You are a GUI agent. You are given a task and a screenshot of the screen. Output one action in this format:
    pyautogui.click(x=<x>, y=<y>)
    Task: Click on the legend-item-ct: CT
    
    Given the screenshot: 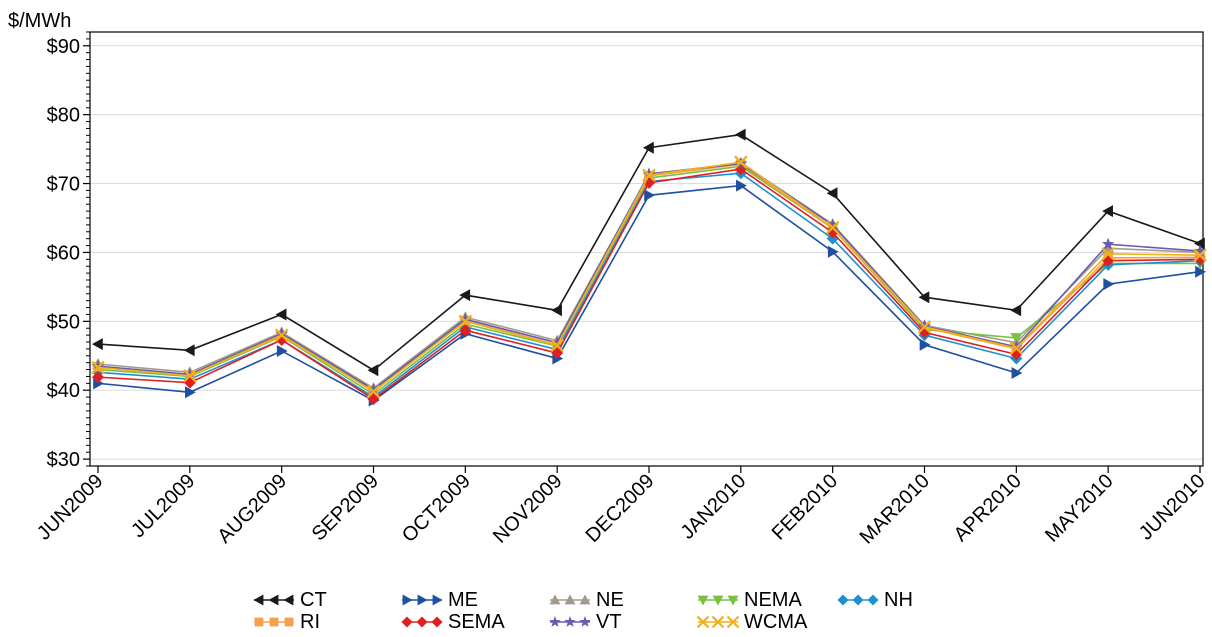 What is the action you would take?
    pyautogui.click(x=289, y=600)
    